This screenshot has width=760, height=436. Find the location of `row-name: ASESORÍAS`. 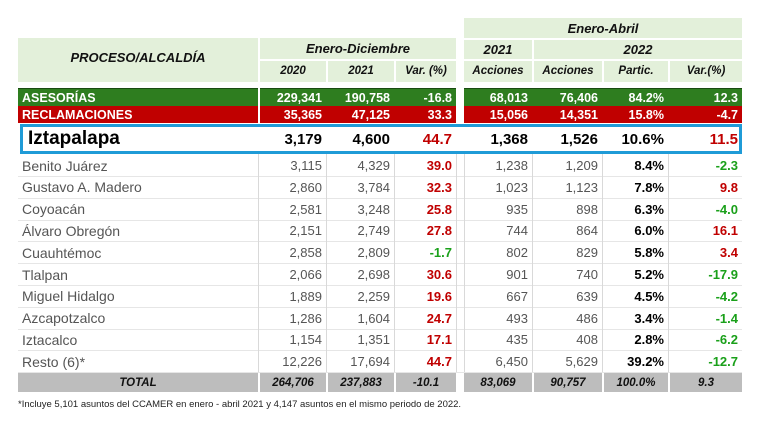

row-name: ASESORÍAS is located at coordinates (59, 97).